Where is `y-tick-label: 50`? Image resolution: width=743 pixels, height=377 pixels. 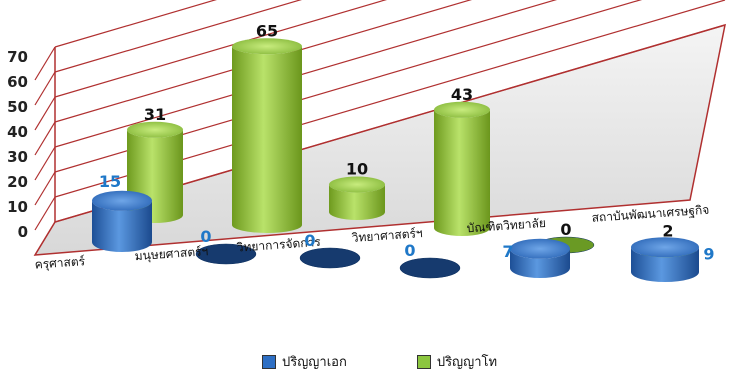
y-tick-label: 50 is located at coordinates (17, 107).